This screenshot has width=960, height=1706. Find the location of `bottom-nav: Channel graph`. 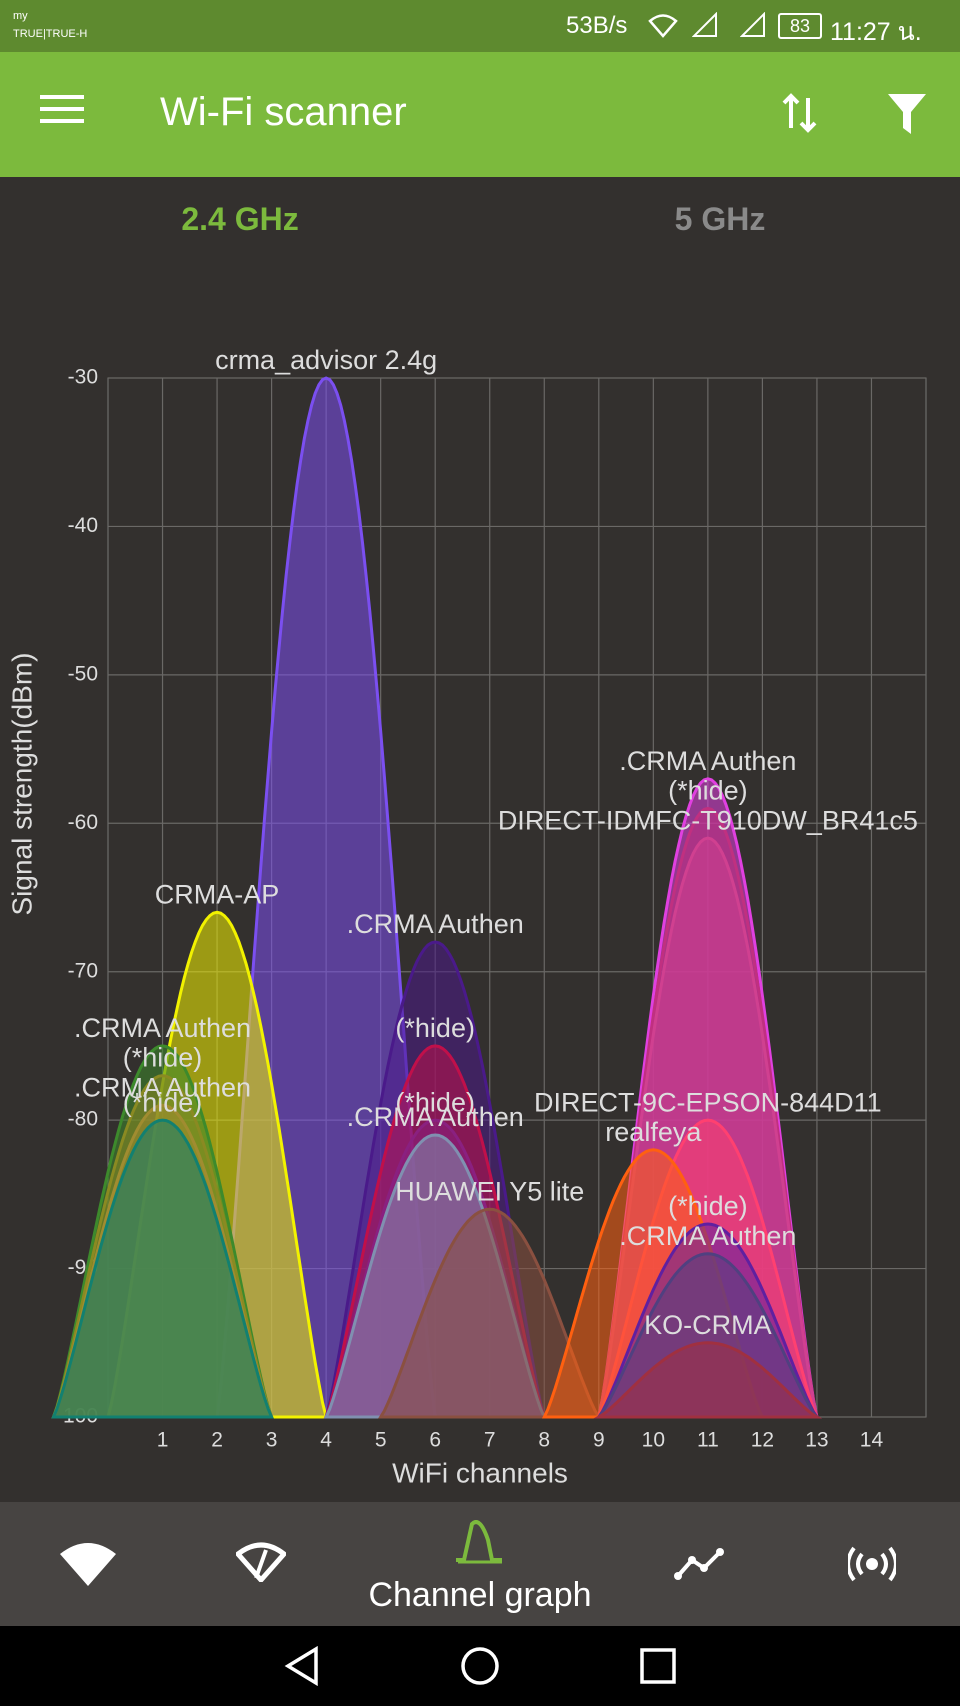

bottom-nav: Channel graph is located at coordinates (480, 1564).